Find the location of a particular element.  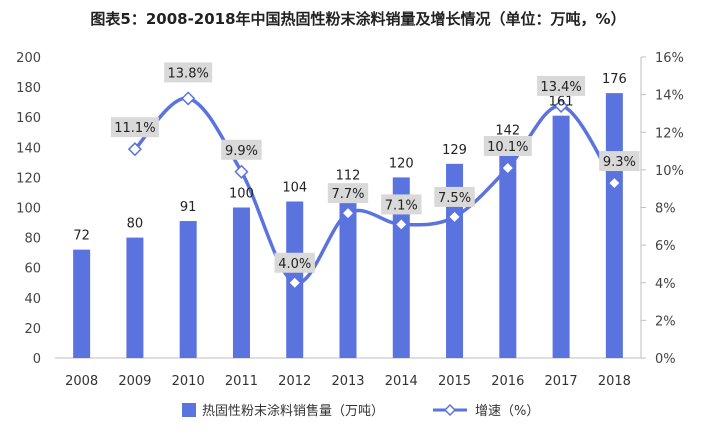

bar-value-label: 142 is located at coordinates (507, 130).